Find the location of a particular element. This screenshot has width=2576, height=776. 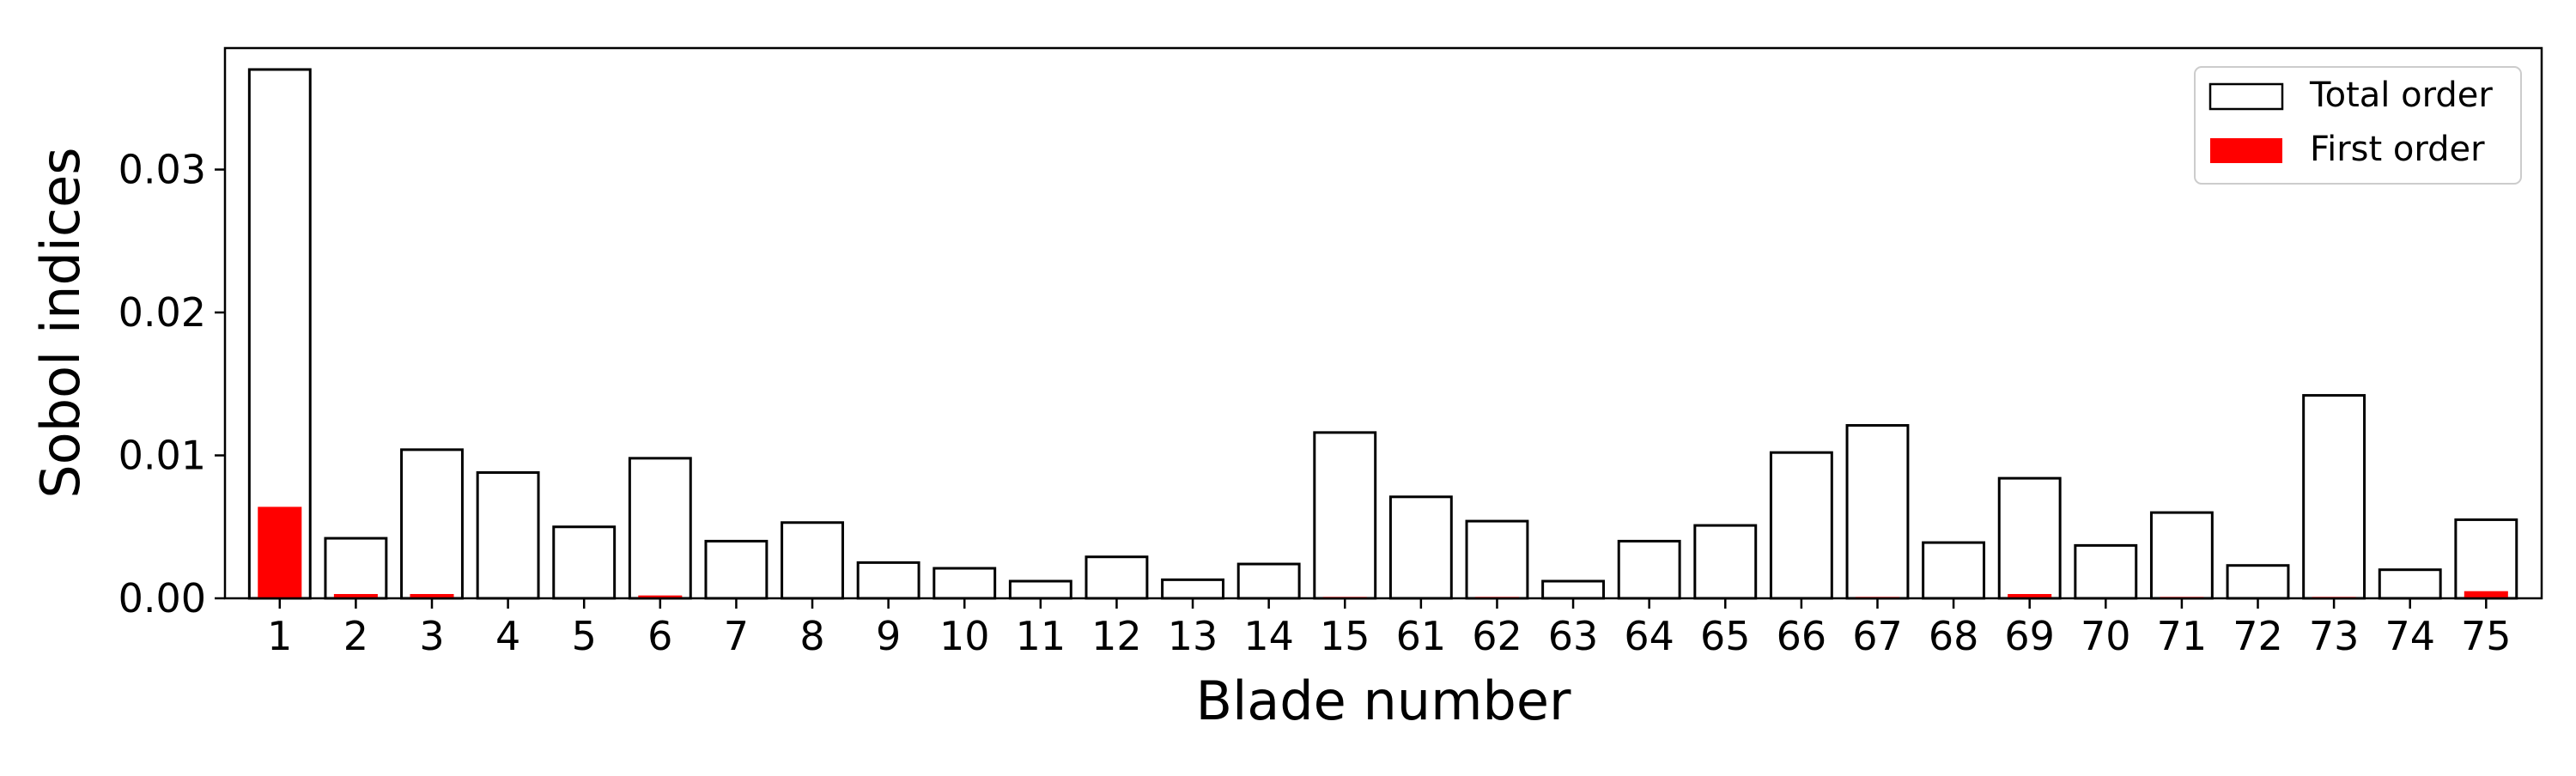

x-tick-label-1: 1 is located at coordinates (280, 636).